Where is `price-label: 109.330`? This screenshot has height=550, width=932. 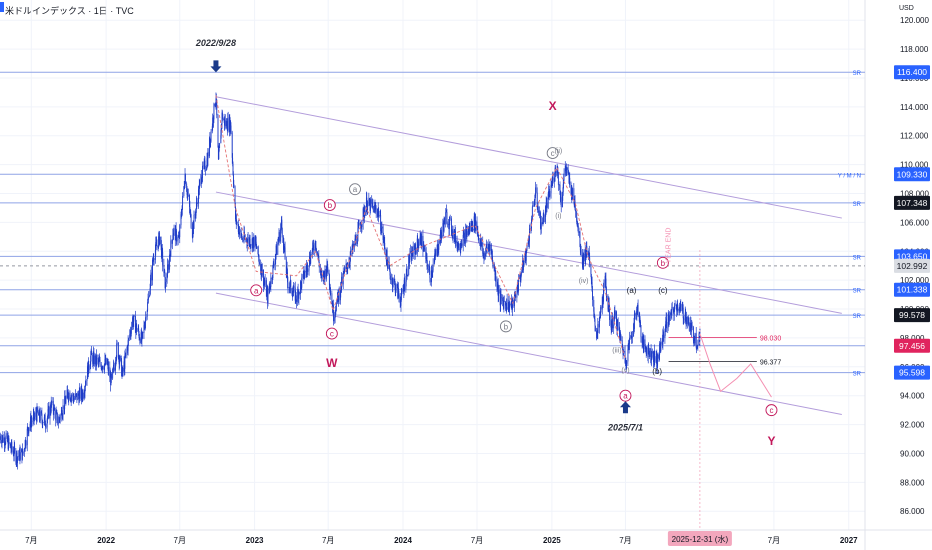
price-label: 109.330 is located at coordinates (912, 174).